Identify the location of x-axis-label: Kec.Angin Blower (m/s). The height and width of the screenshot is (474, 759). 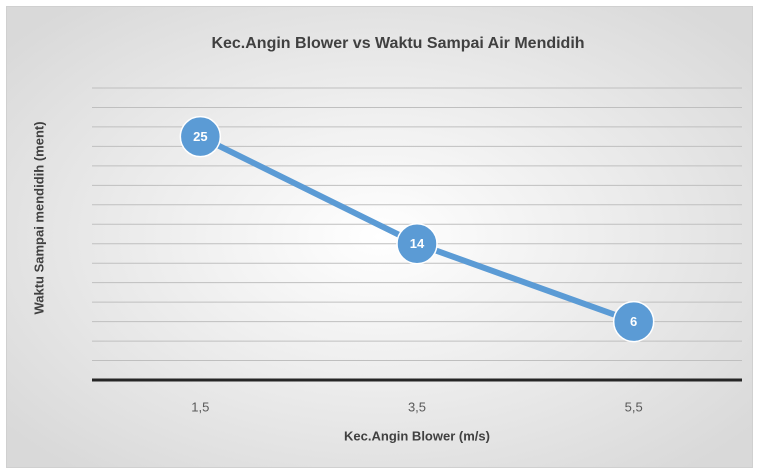
(417, 435).